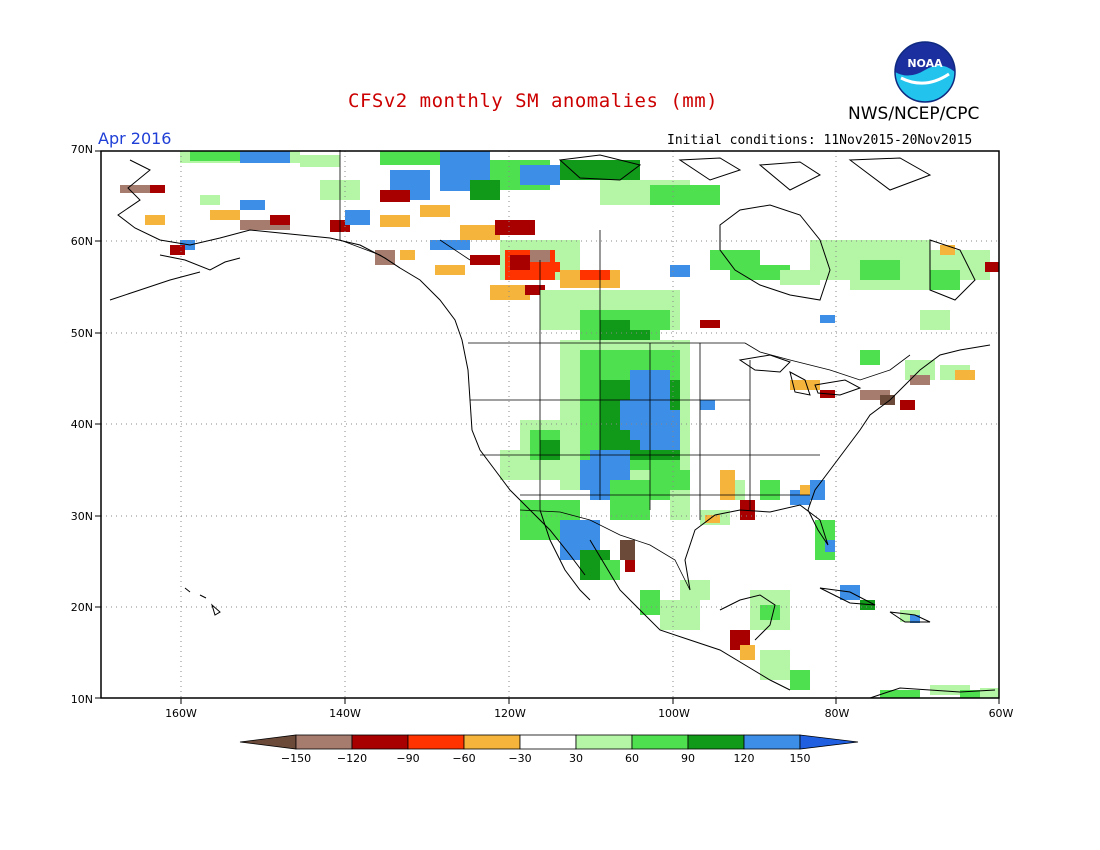 The image size is (1100, 850). I want to click on colorbar-arrow-left, so click(268, 742).